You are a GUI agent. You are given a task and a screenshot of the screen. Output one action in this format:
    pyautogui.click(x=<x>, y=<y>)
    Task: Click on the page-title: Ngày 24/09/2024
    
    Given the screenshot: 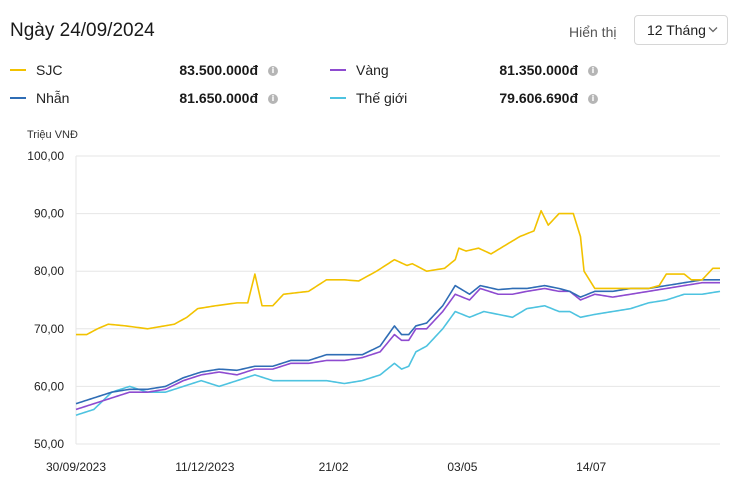 What is the action you would take?
    pyautogui.click(x=82, y=30)
    